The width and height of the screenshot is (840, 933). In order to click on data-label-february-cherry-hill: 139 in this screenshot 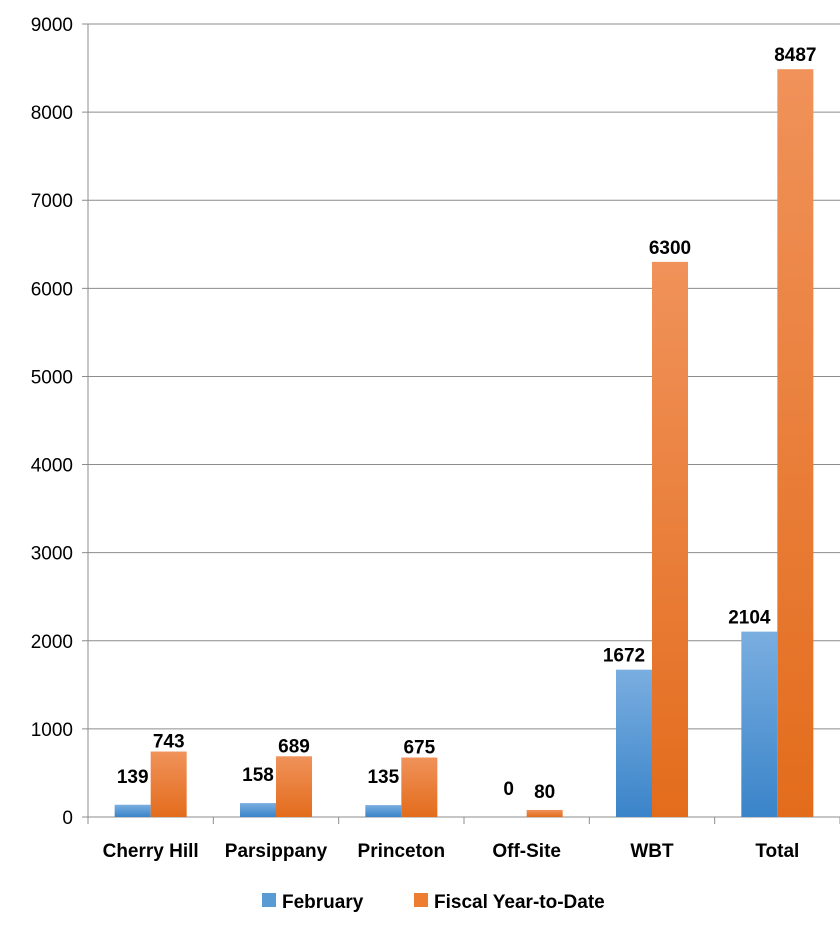, I will do `click(133, 777)`.